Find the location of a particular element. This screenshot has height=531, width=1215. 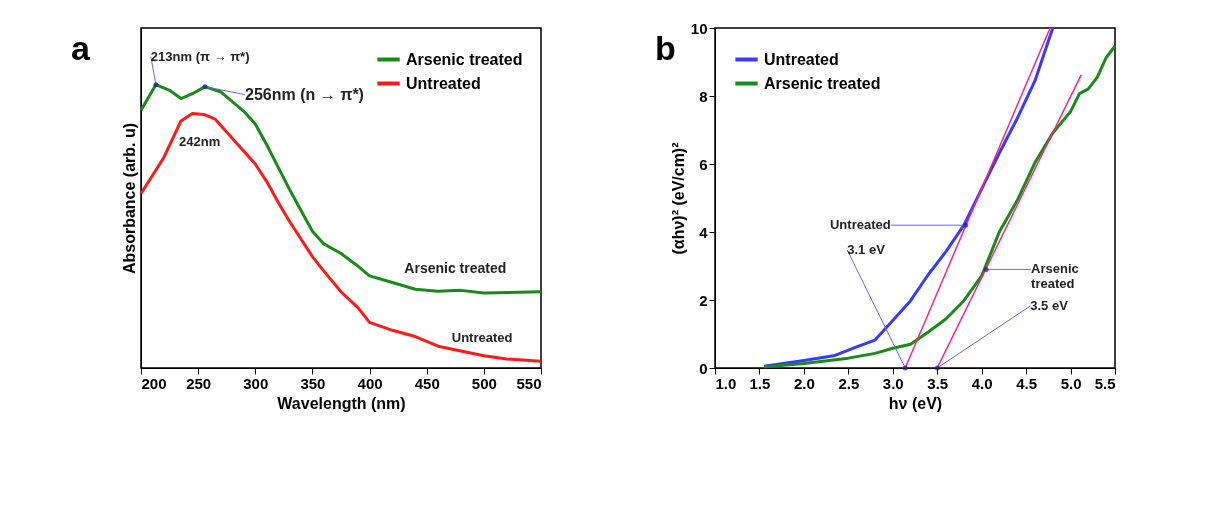

x-tick-label: 400 is located at coordinates (370, 383).